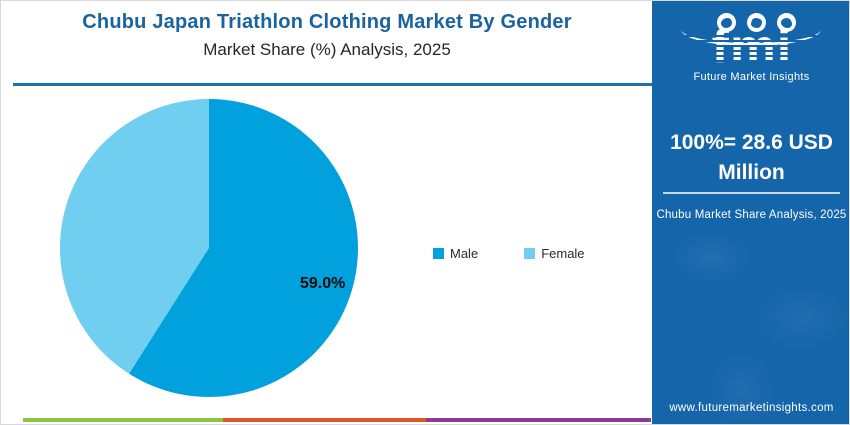  Describe the element at coordinates (751, 215) in the screenshot. I see `sidebar-caption: Chubu Market Share Analysis, 2025` at that location.